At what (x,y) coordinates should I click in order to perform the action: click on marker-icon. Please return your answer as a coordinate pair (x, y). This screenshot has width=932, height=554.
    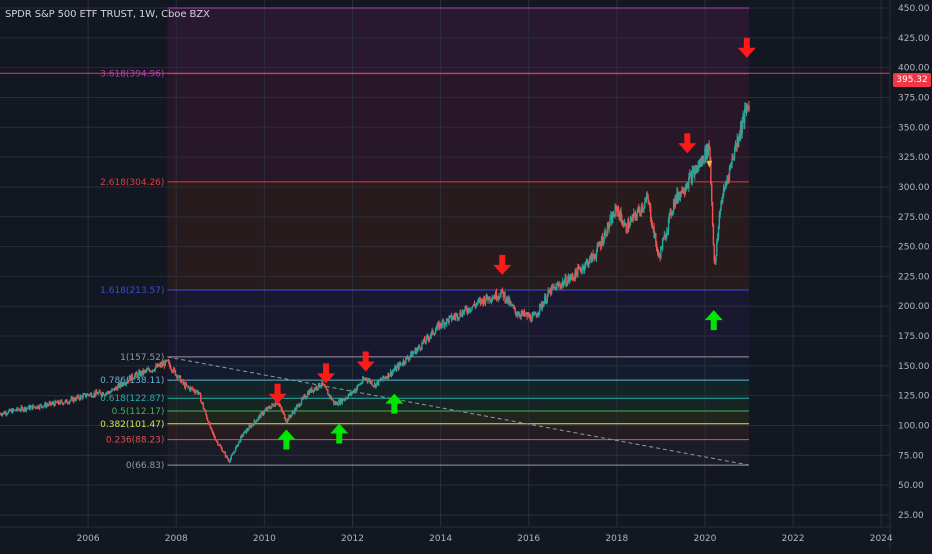
    Looking at the image, I should click on (709, 164).